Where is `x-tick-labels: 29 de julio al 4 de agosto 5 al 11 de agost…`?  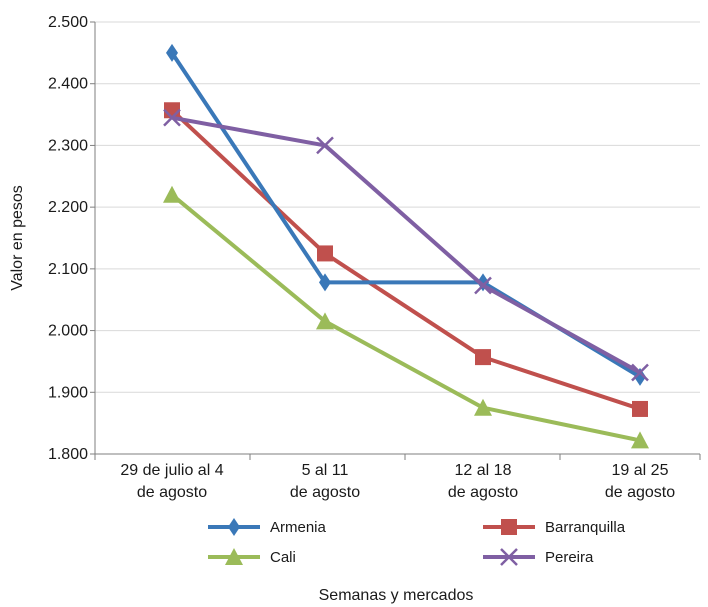
x-tick-labels: 29 de julio al 4 de agosto 5 al 11 de agost… is located at coordinates (397, 481).